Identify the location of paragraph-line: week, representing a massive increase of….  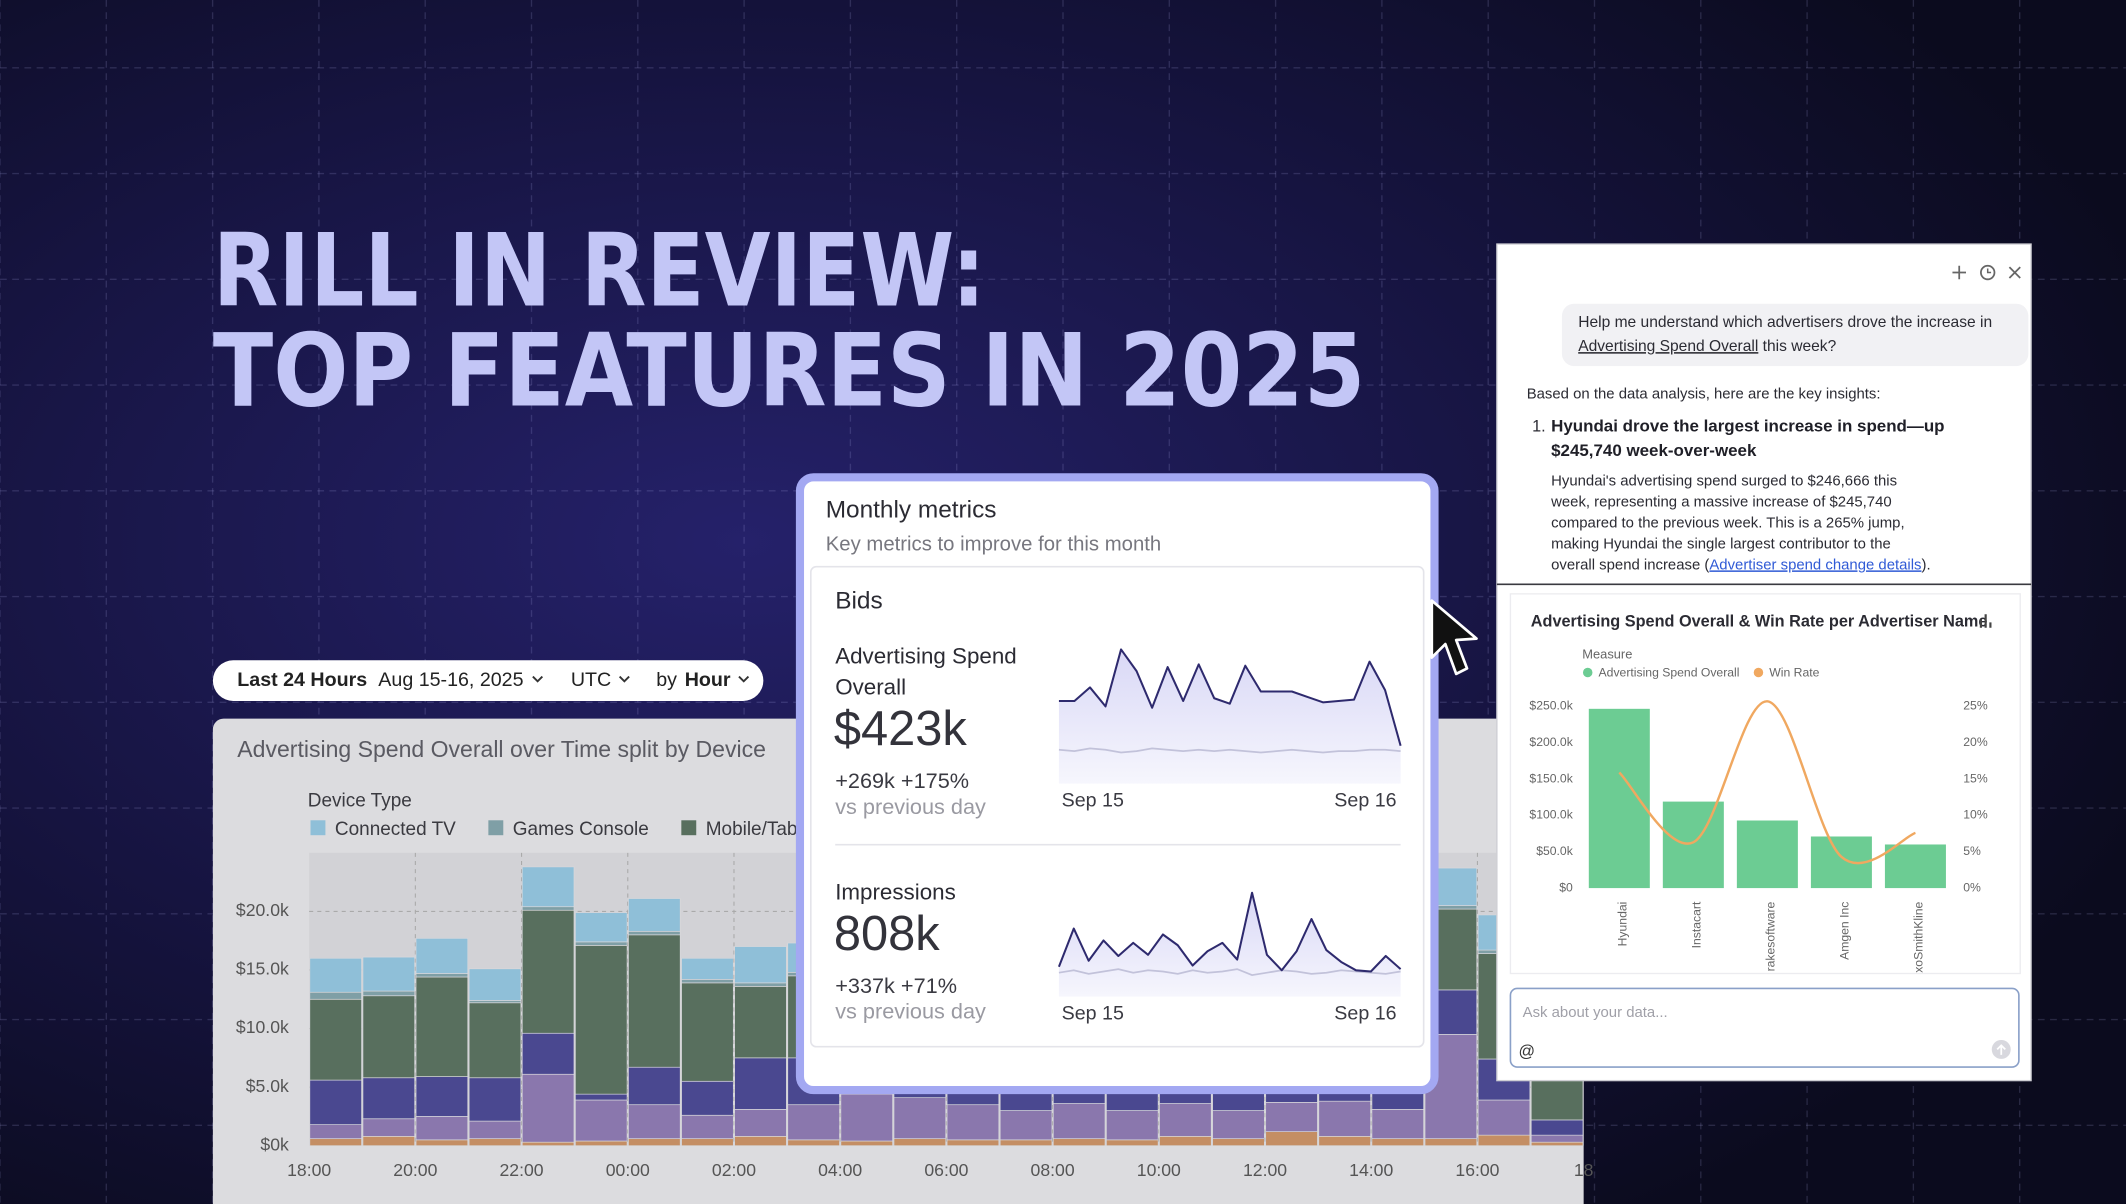
(1721, 502).